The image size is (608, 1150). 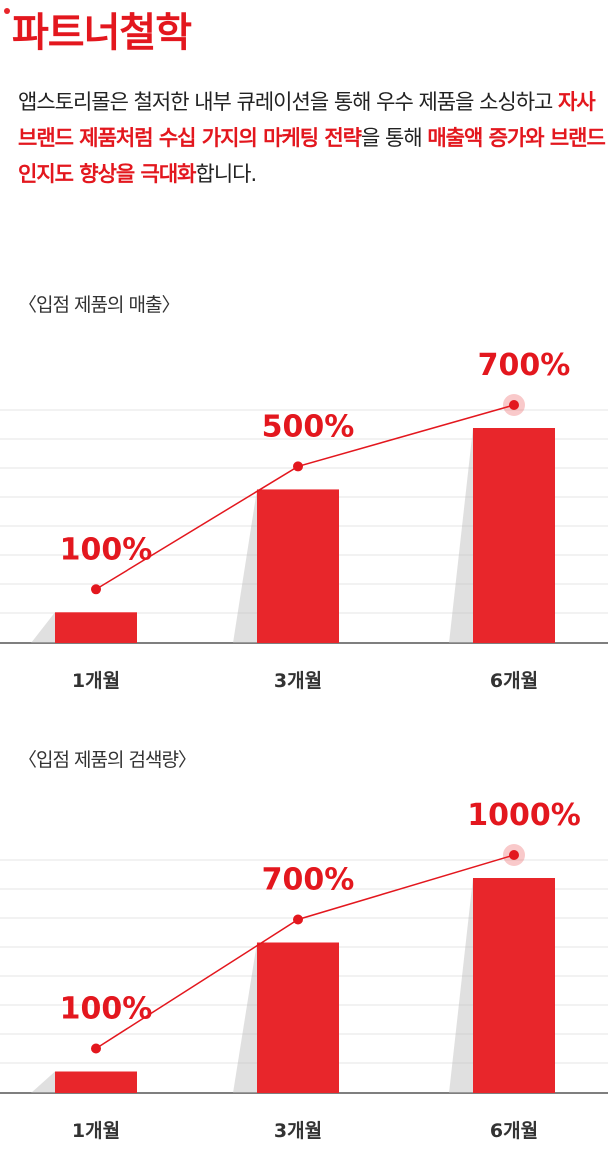 I want to click on intro-highlight: 매출액 증가와 브랜드 인지도 향상을 극대화, so click(x=312, y=156).